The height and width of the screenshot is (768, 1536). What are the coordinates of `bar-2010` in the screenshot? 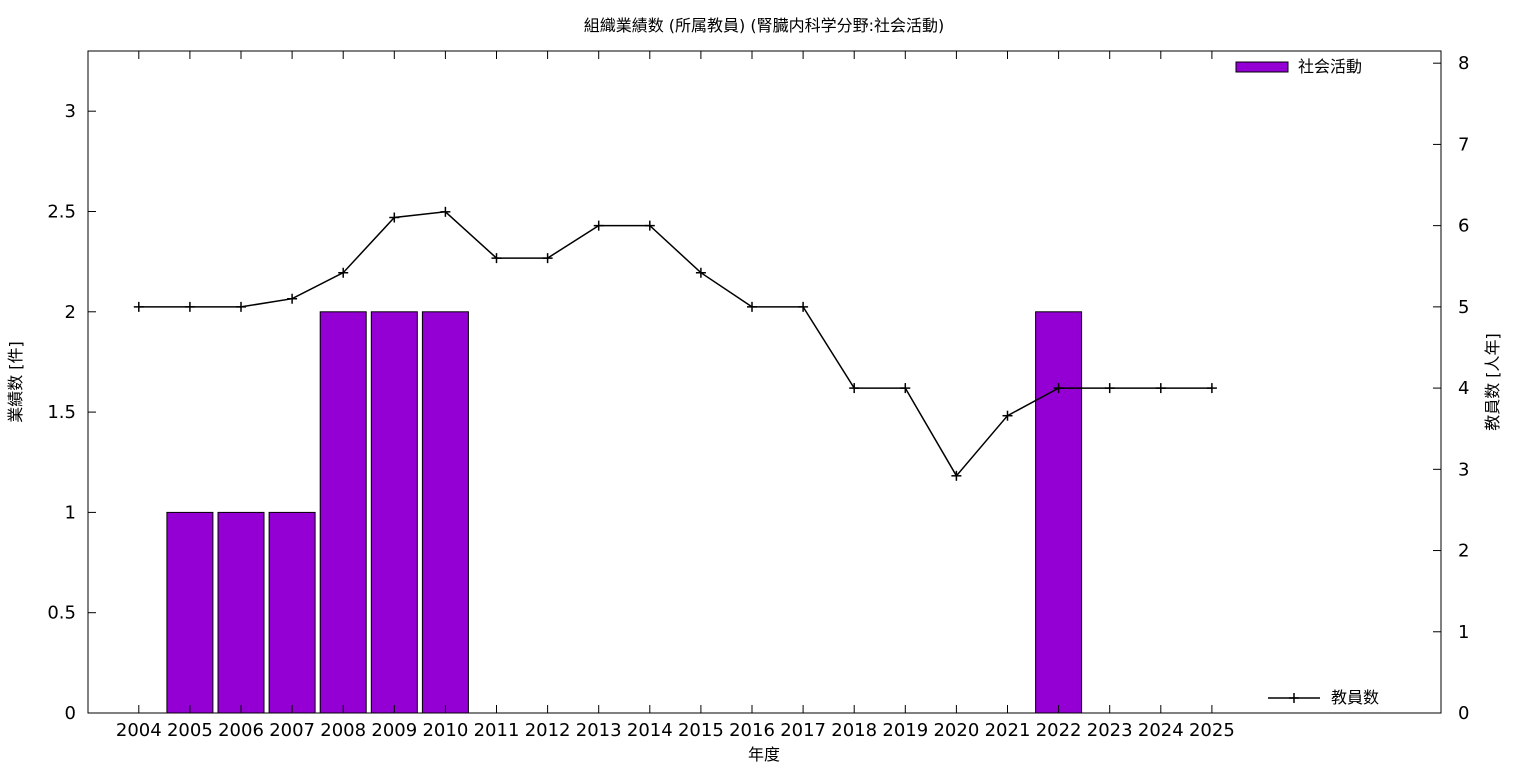 It's located at (445, 512).